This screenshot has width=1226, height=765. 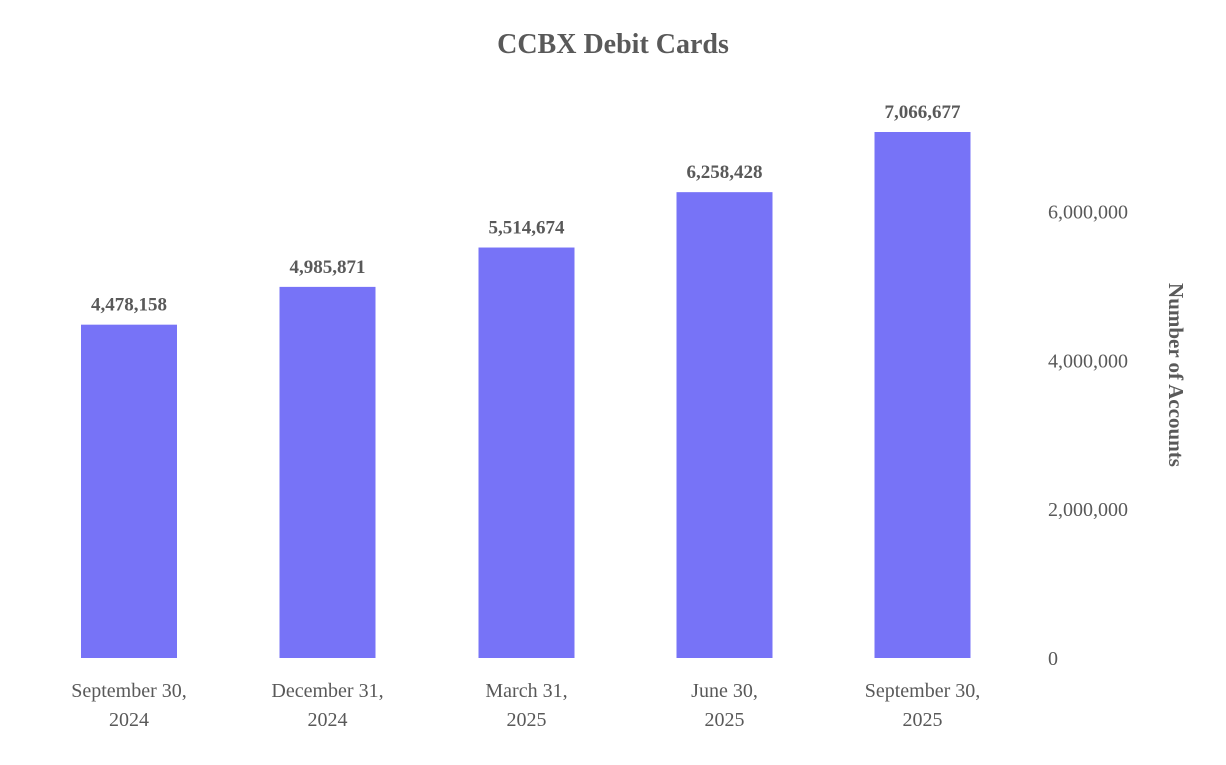 I want to click on y-tick-label-4: 6,000,000, so click(x=1088, y=212).